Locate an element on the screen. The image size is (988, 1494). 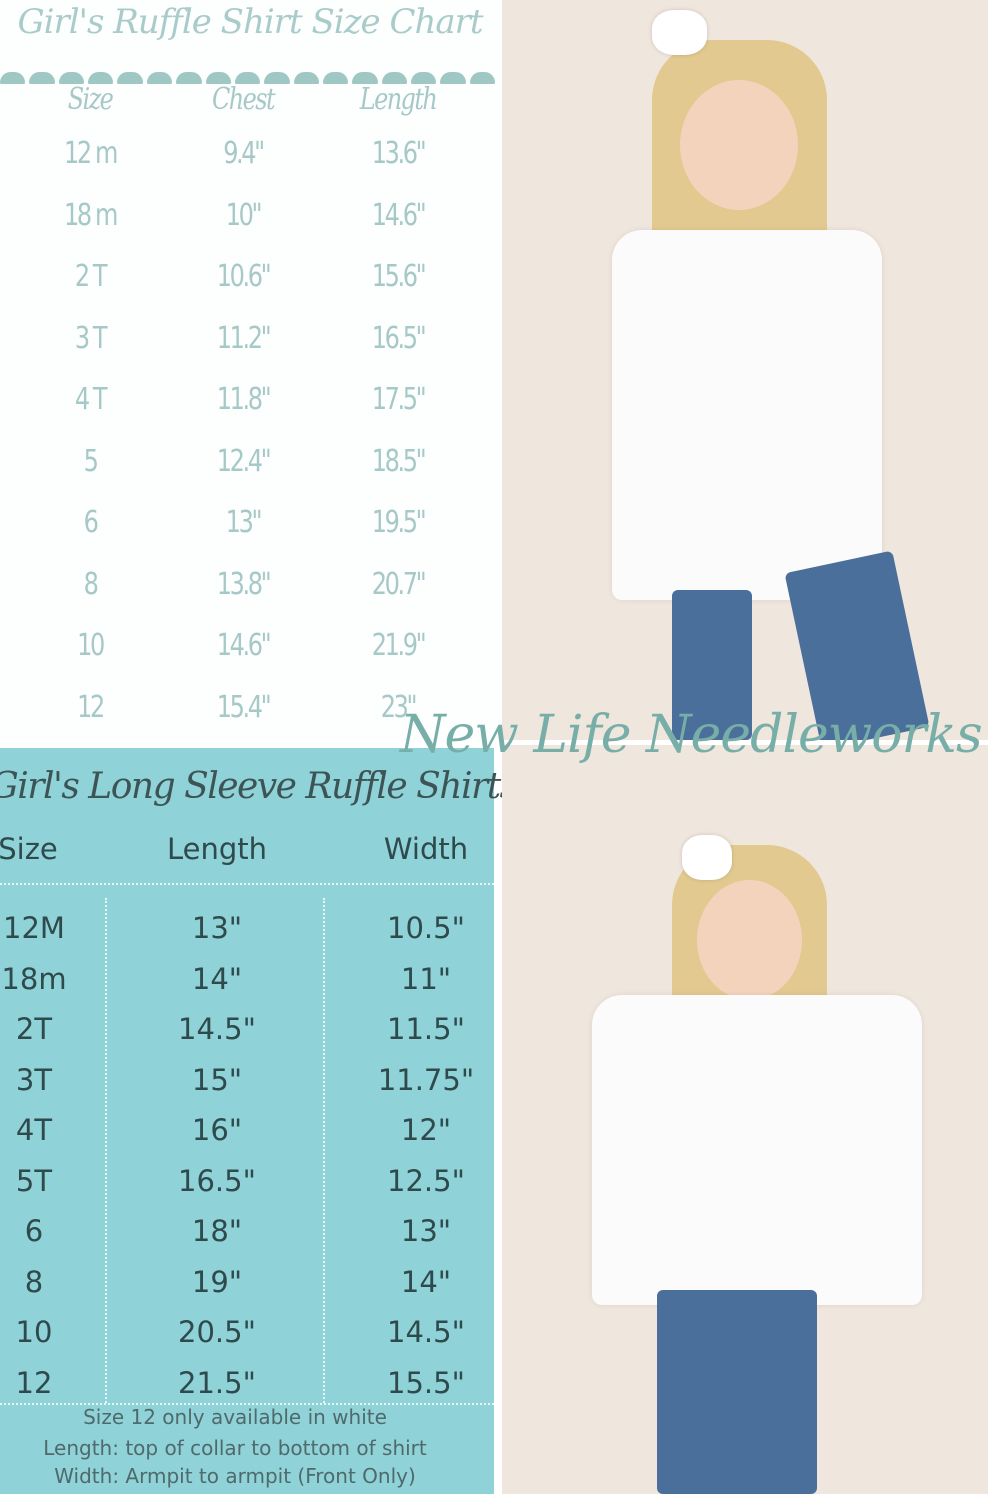
table-cell: 10.6" is located at coordinates (244, 276).